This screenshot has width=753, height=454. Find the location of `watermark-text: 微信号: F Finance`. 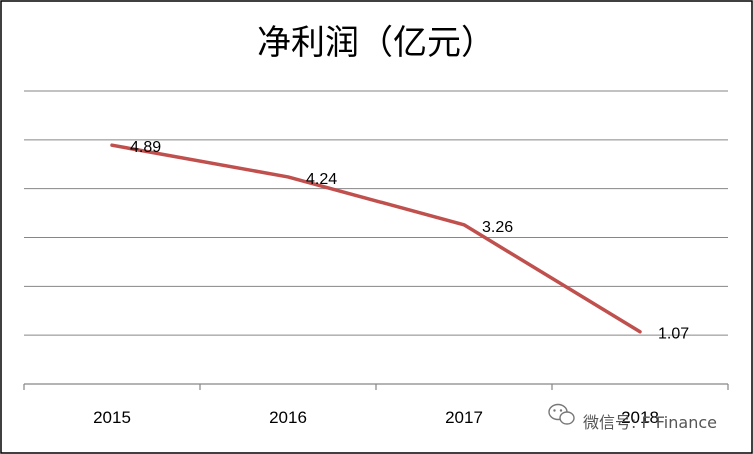

watermark-text: 微信号: F Finance is located at coordinates (650, 422).